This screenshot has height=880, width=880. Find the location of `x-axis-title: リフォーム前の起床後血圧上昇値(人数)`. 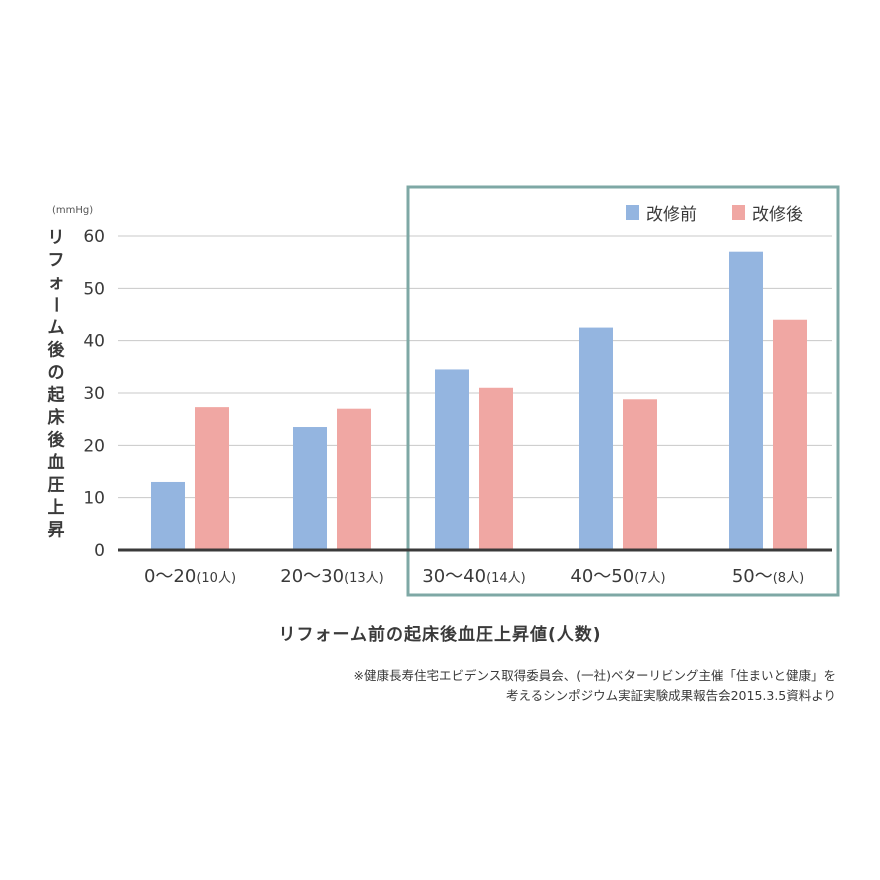

x-axis-title: リフォーム前の起床後血圧上昇値(人数) is located at coordinates (440, 635).